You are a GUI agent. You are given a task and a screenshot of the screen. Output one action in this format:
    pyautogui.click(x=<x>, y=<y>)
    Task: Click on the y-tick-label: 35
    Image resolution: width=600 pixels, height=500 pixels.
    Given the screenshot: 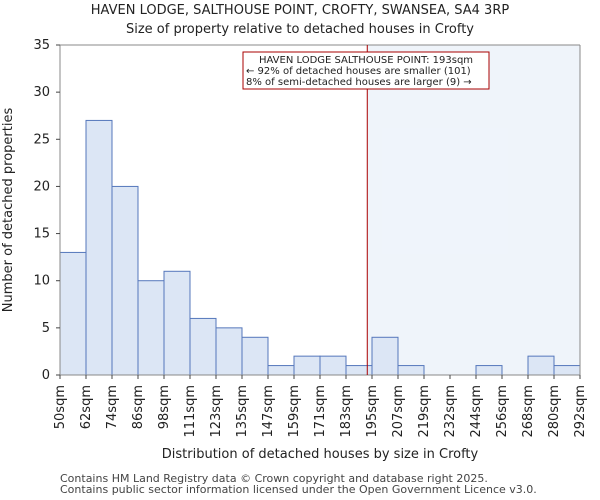 What is the action you would take?
    pyautogui.click(x=41, y=45)
    